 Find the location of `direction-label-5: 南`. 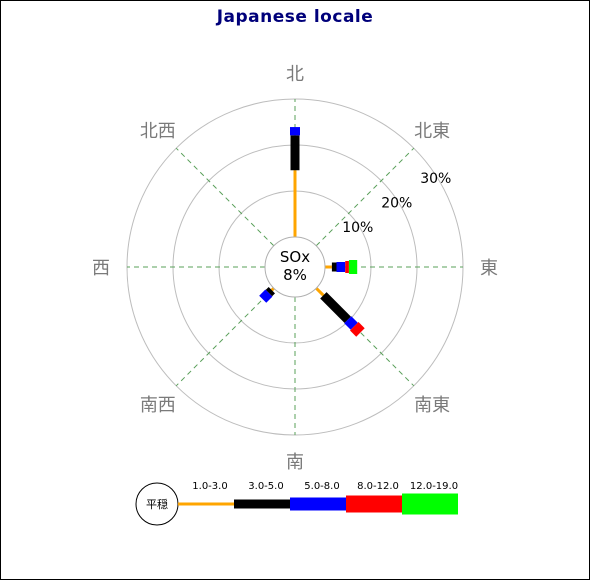

direction-label-5: 南 is located at coordinates (295, 462).